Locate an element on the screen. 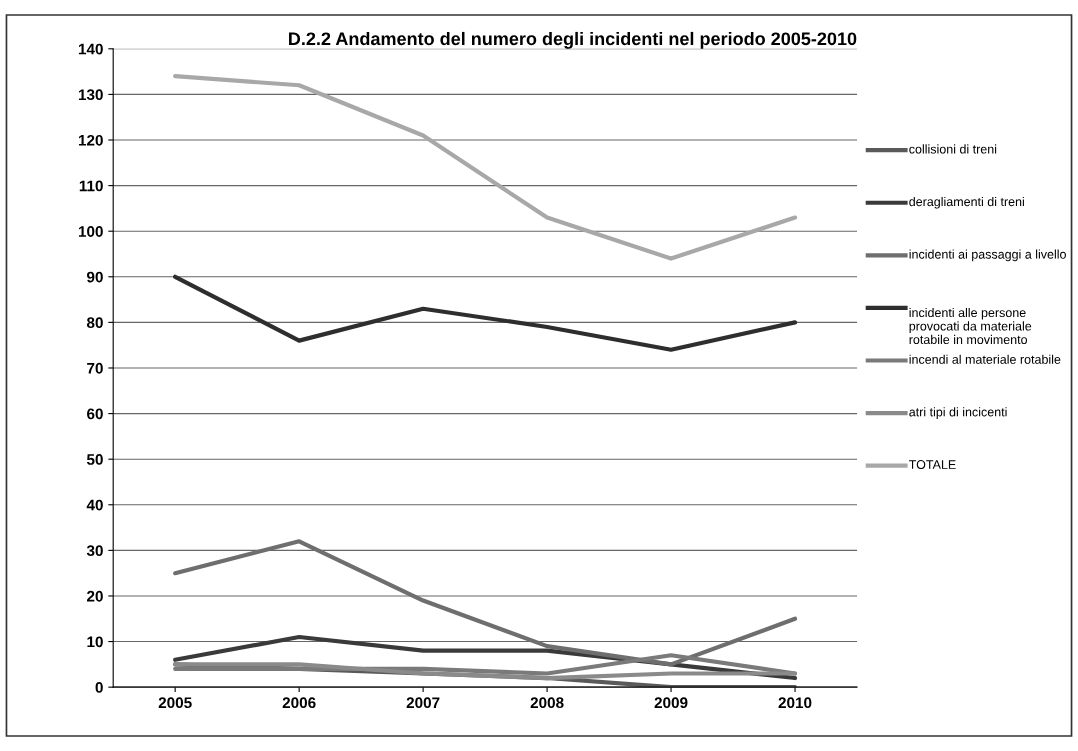 The image size is (1078, 751). x-tick-label: 2007 is located at coordinates (423, 703).